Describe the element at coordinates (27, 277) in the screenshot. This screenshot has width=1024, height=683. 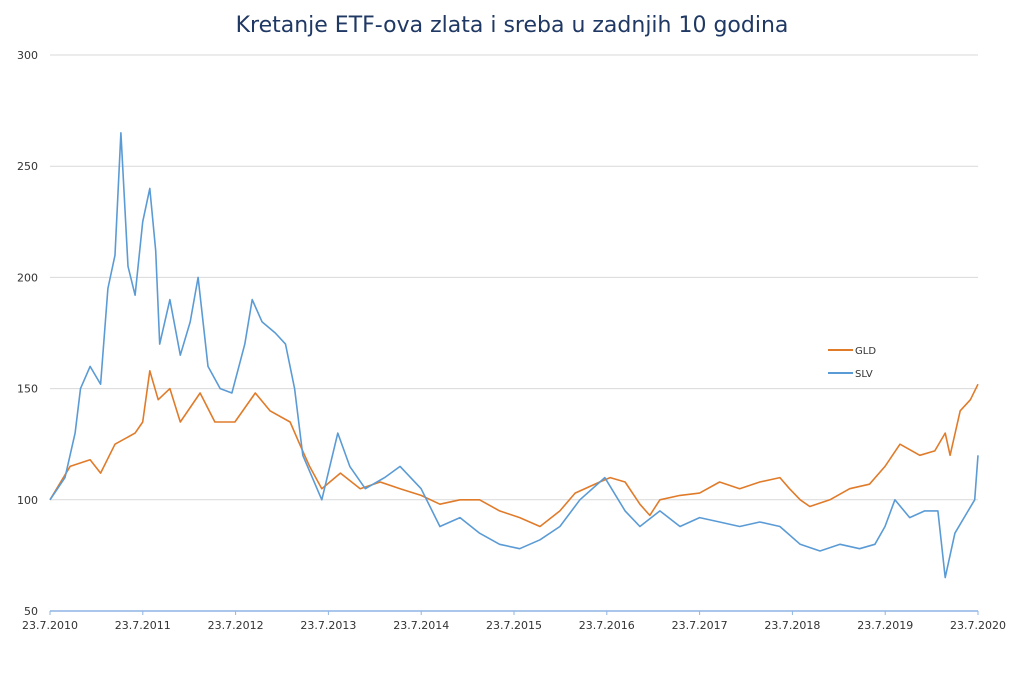
I see `y-tick-label: 200` at that location.